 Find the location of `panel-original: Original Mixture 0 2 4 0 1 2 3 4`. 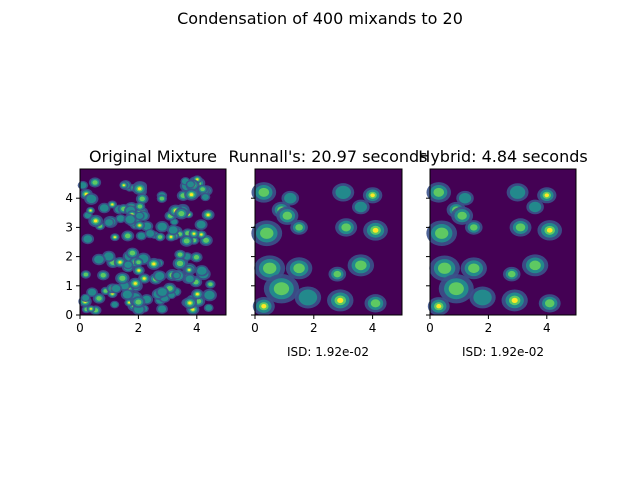

panel-original: Original Mixture 0 2 4 0 1 2 3 4 is located at coordinates (146, 241).